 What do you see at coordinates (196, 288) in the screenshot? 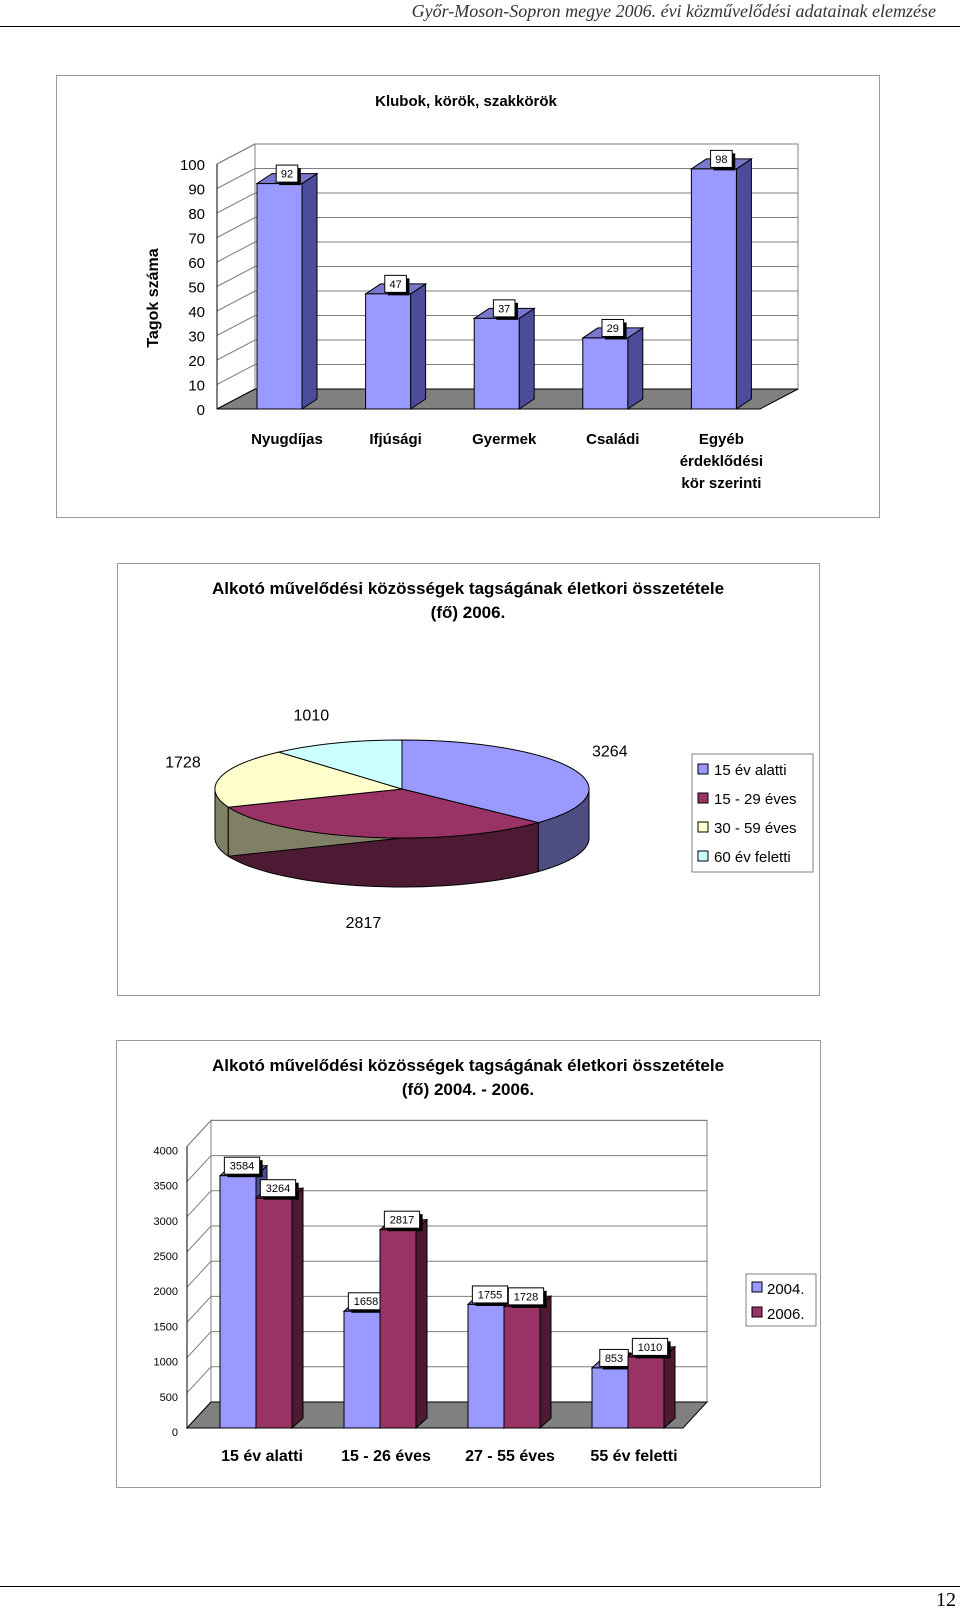
I see `y-tick-label: 50` at bounding box center [196, 288].